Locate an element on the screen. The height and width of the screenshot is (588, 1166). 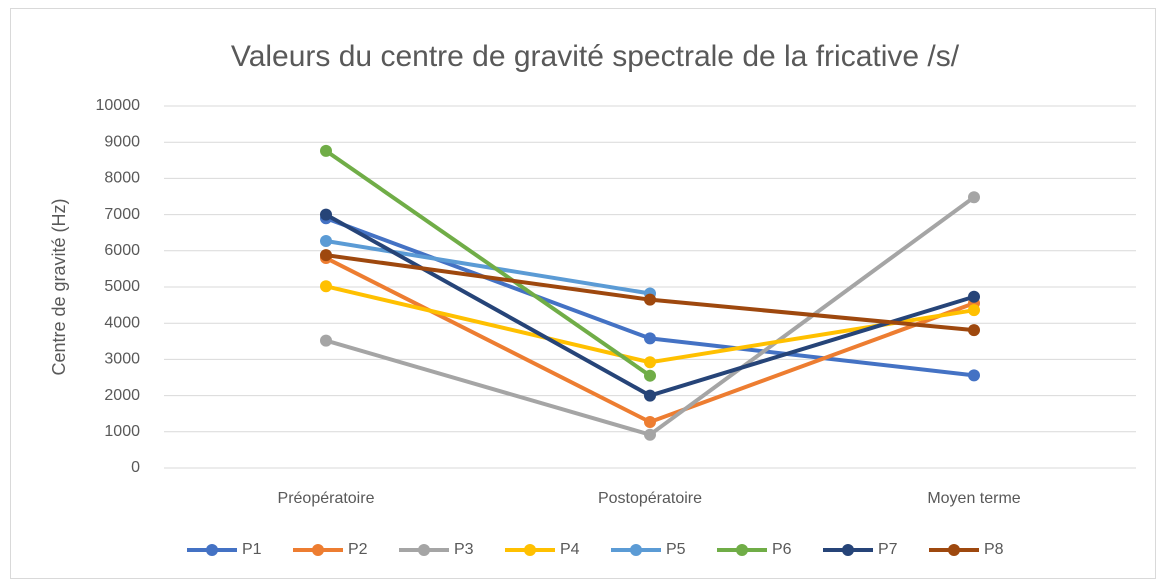
legend-label: P7 is located at coordinates (888, 549).